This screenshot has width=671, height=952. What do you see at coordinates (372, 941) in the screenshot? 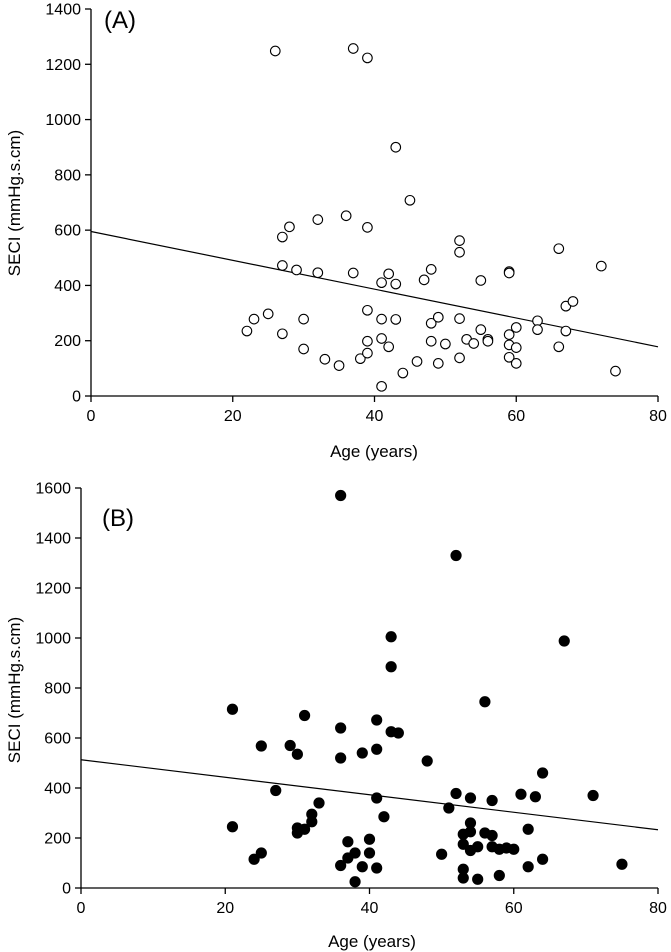
I see `x-axis-label-b: Age (years)` at bounding box center [372, 941].